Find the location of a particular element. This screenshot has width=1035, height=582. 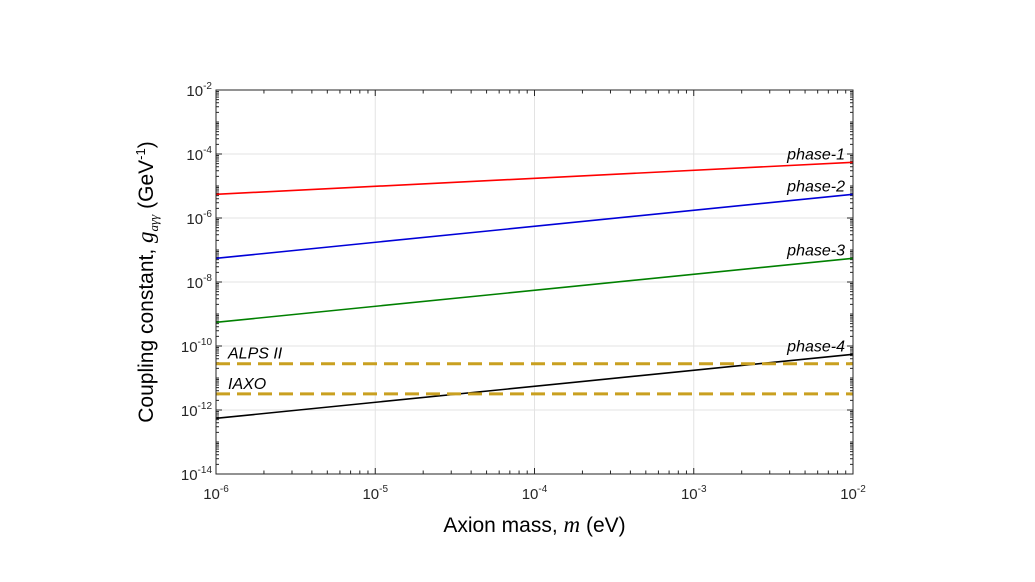

series-label-phase-3: phase-3 is located at coordinates (815, 250).